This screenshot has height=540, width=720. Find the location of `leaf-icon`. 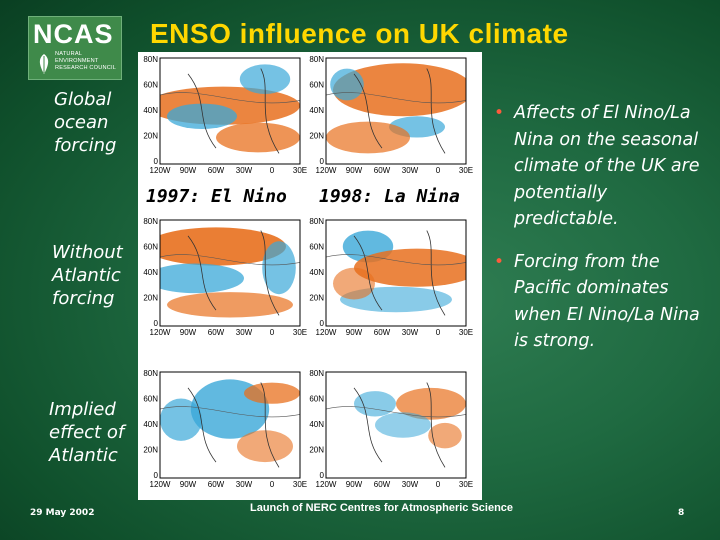

leaf-icon is located at coordinates (44, 64).